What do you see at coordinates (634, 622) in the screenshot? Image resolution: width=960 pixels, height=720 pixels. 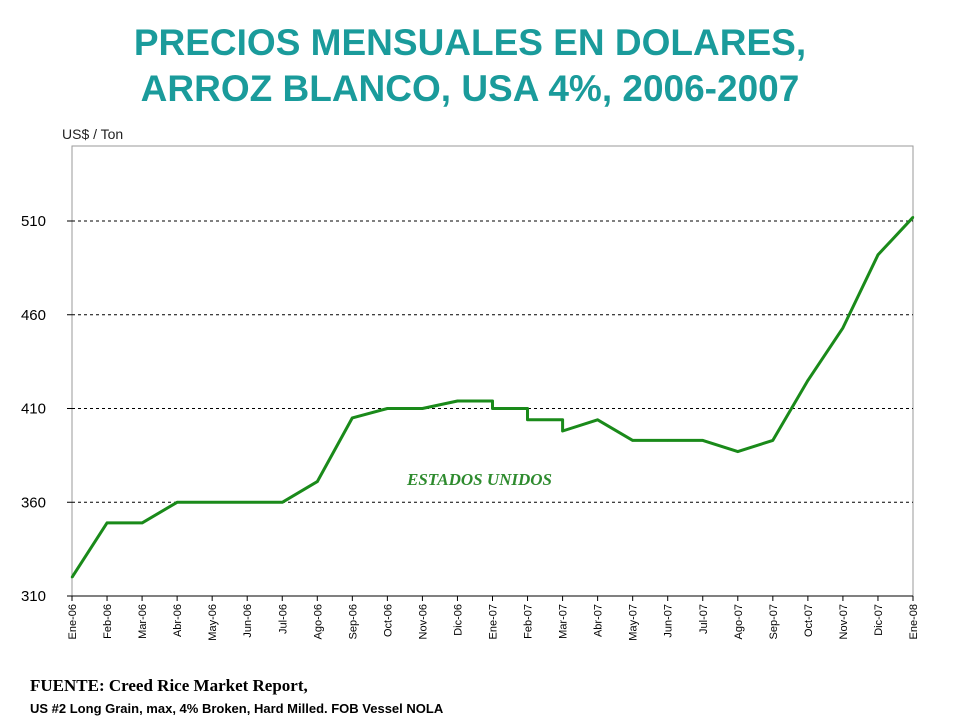 I see `x-tick-label: May-07` at bounding box center [634, 622].